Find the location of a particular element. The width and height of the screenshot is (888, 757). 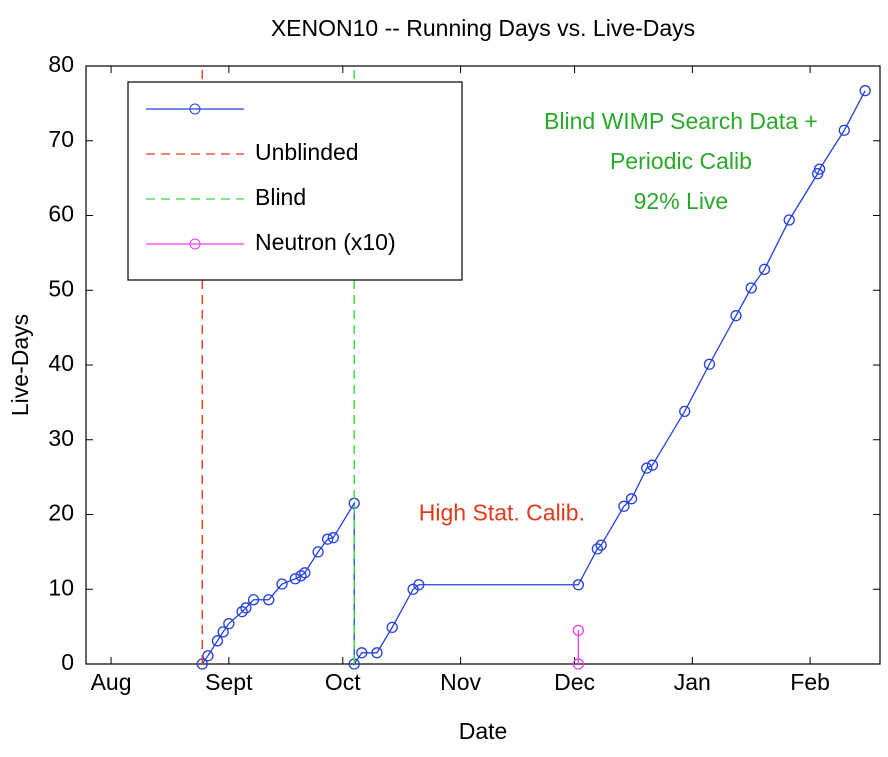

y-tick-label: 20 is located at coordinates (61, 513).